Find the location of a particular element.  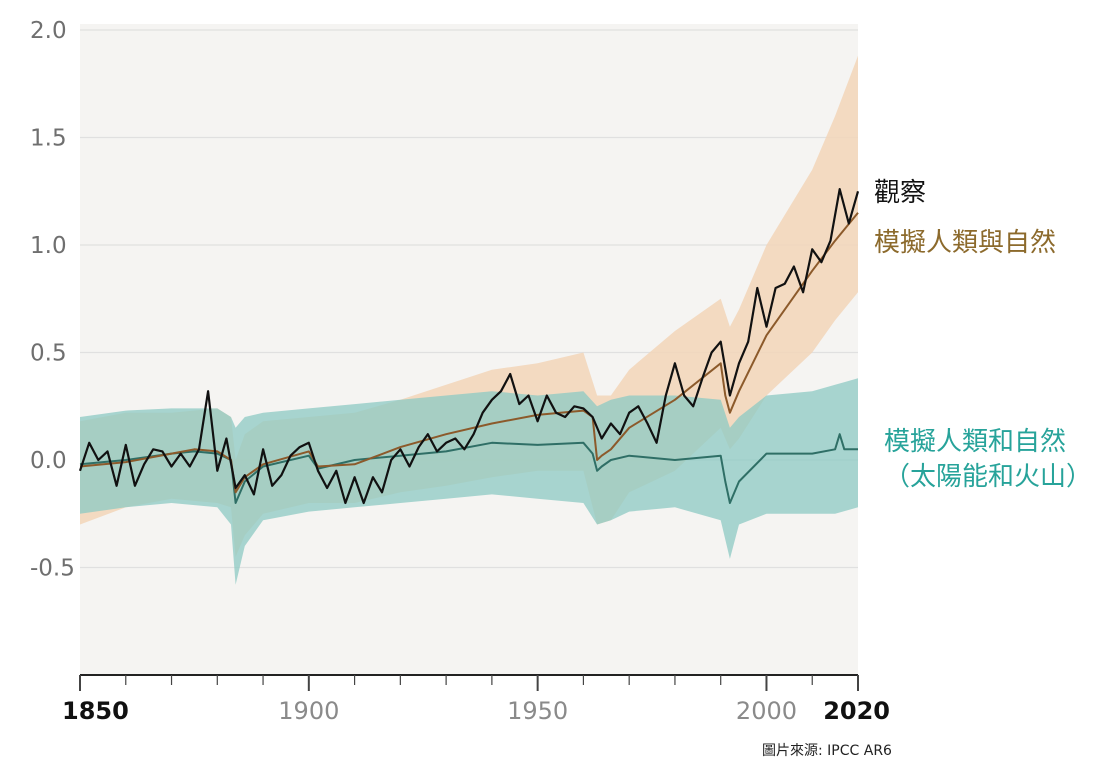

observed-series-label: 觀察 is located at coordinates (900, 193).